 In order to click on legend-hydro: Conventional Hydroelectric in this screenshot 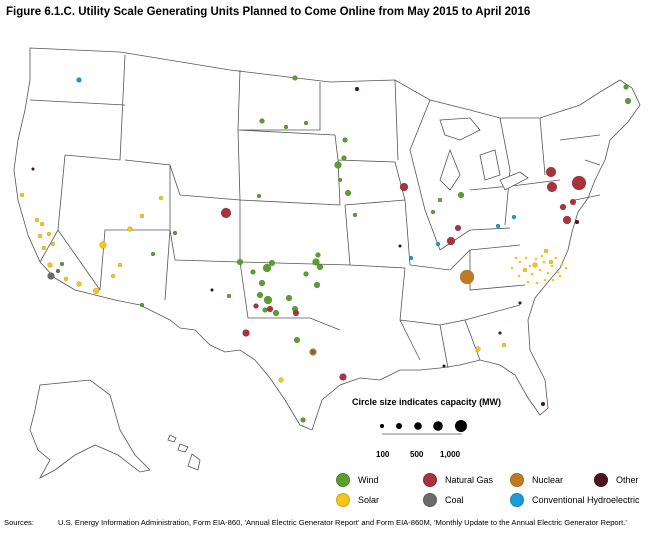, I will do `click(575, 500)`.